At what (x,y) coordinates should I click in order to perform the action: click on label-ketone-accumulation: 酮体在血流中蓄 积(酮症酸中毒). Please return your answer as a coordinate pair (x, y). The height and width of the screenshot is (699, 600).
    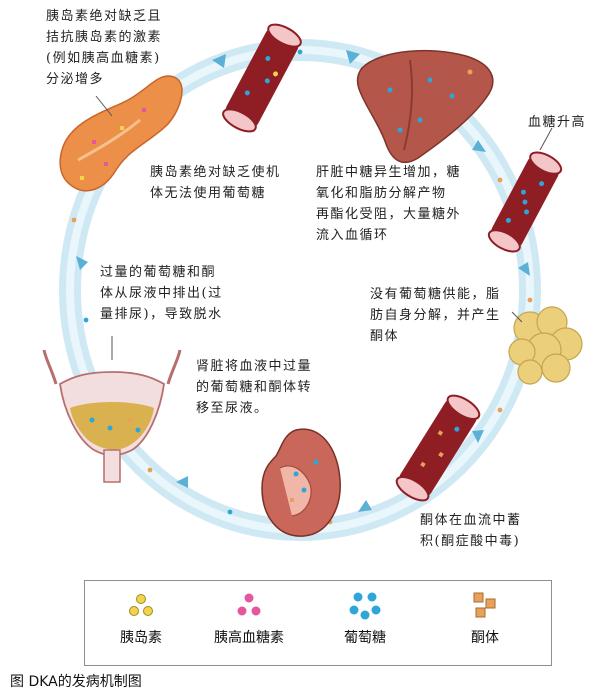
    Looking at the image, I should click on (471, 531).